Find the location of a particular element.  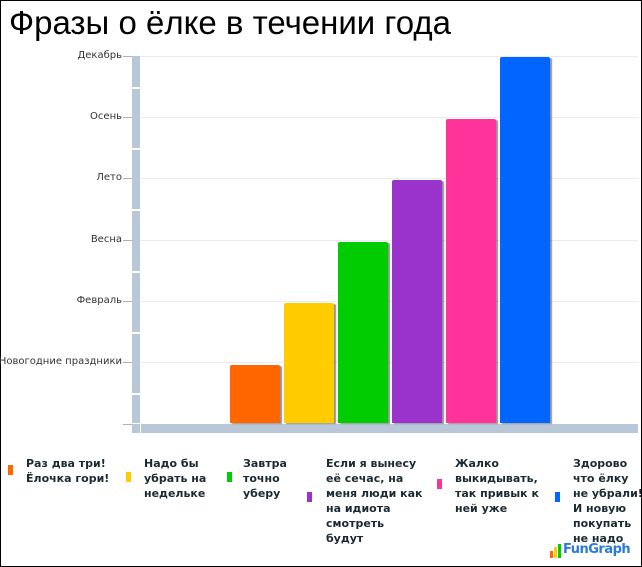

chart-title: Фразы о ёлке в течении года is located at coordinates (230, 22).